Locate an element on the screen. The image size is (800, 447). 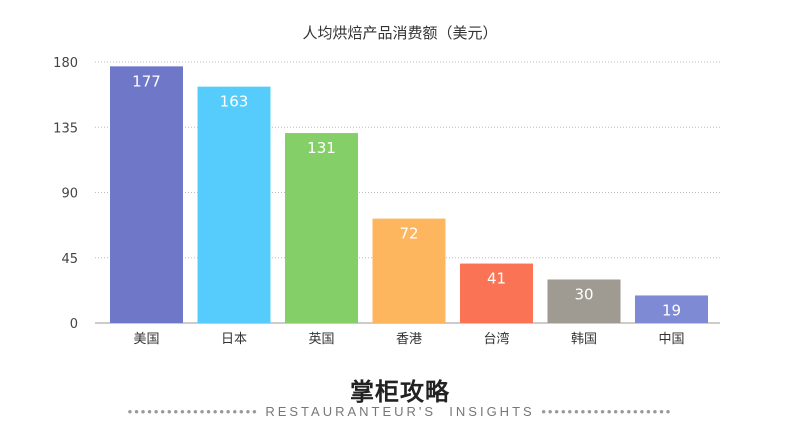
chart-title: 人均烘焙产品消费额（美元） is located at coordinates (399, 33).